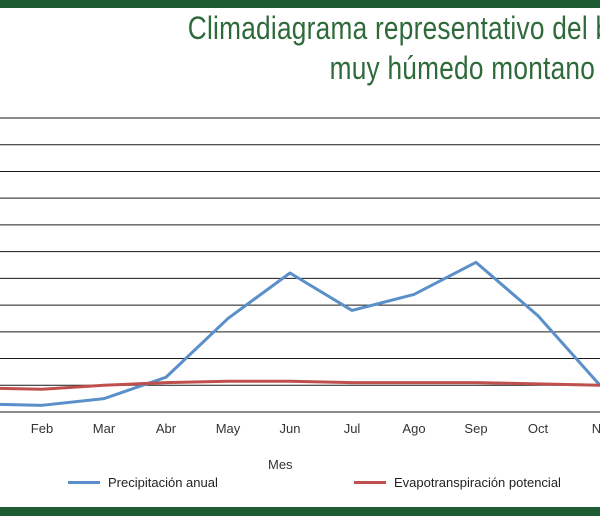 The width and height of the screenshot is (600, 516). What do you see at coordinates (300, 4) in the screenshot?
I see `top-frame-bar` at bounding box center [300, 4].